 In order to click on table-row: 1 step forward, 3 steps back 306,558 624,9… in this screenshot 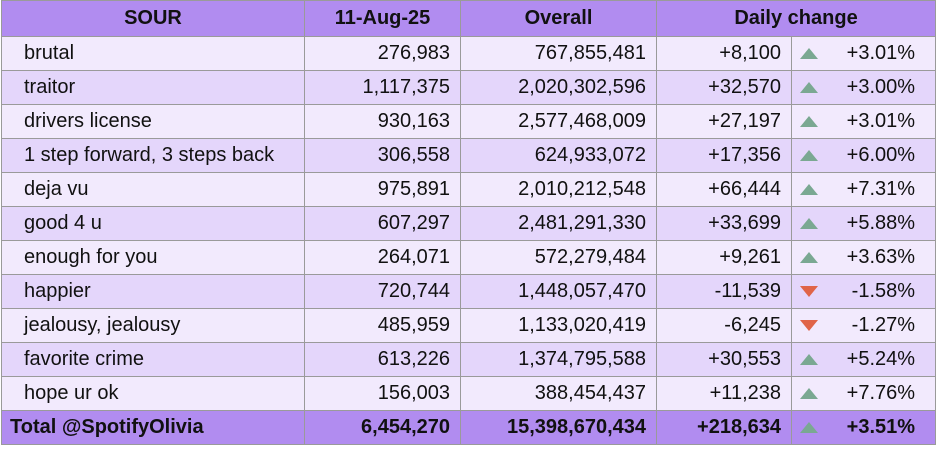, I will do `click(468, 155)`.